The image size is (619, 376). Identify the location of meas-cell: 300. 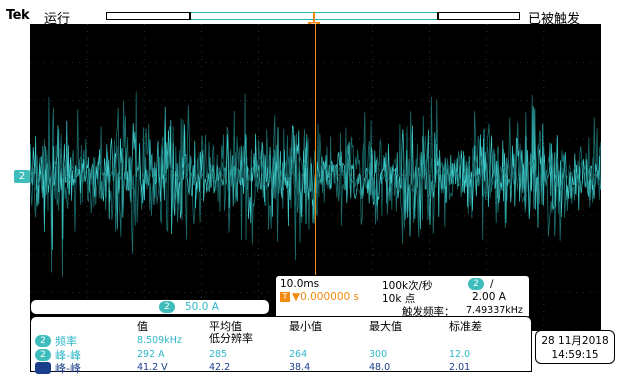
(378, 354).